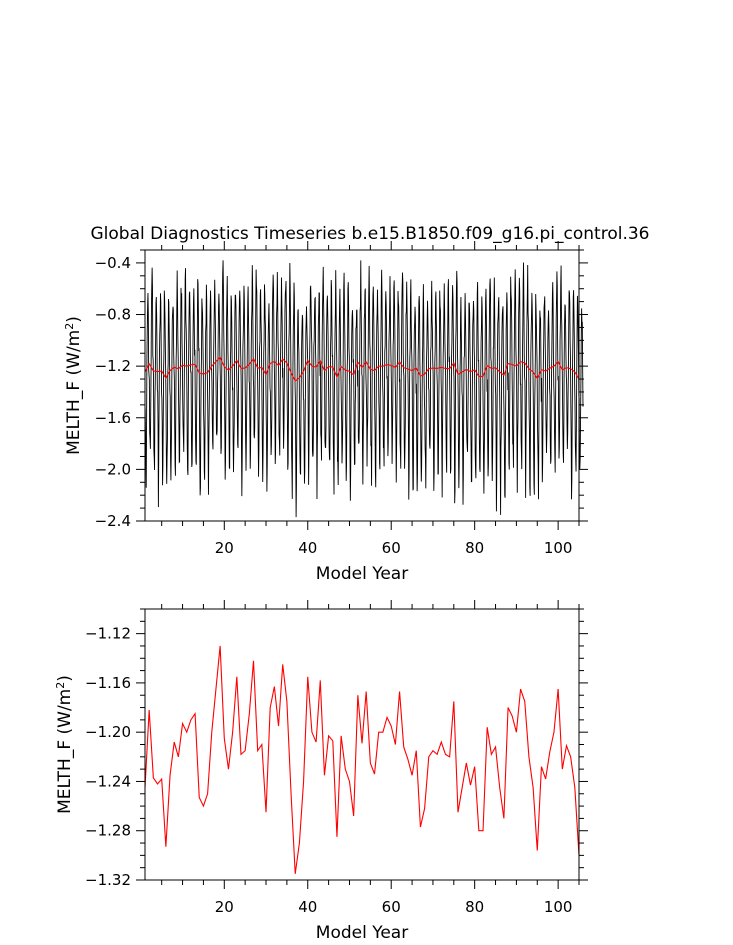 The width and height of the screenshot is (733, 945). I want to click on y-tick-label: −1.6, so click(113, 418).